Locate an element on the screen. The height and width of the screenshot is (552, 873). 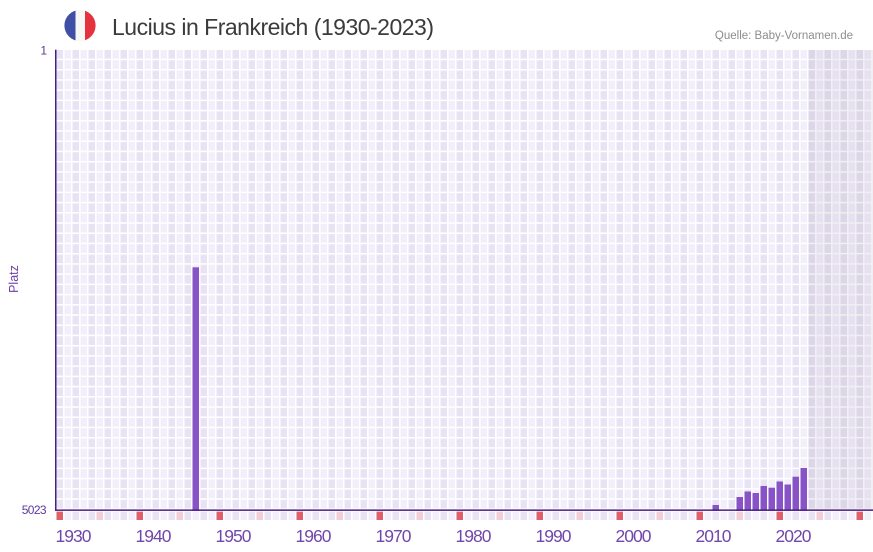
svg-text: 1960 is located at coordinates (314, 536).